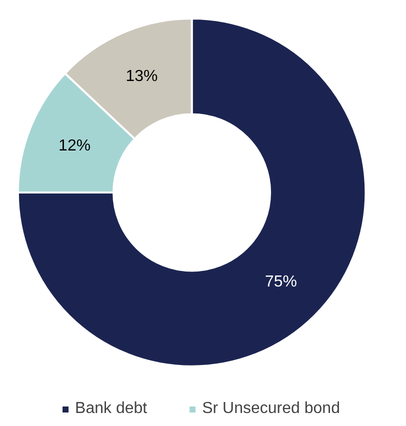 The image size is (406, 426). I want to click on legend-label: Bank debt, so click(111, 409).